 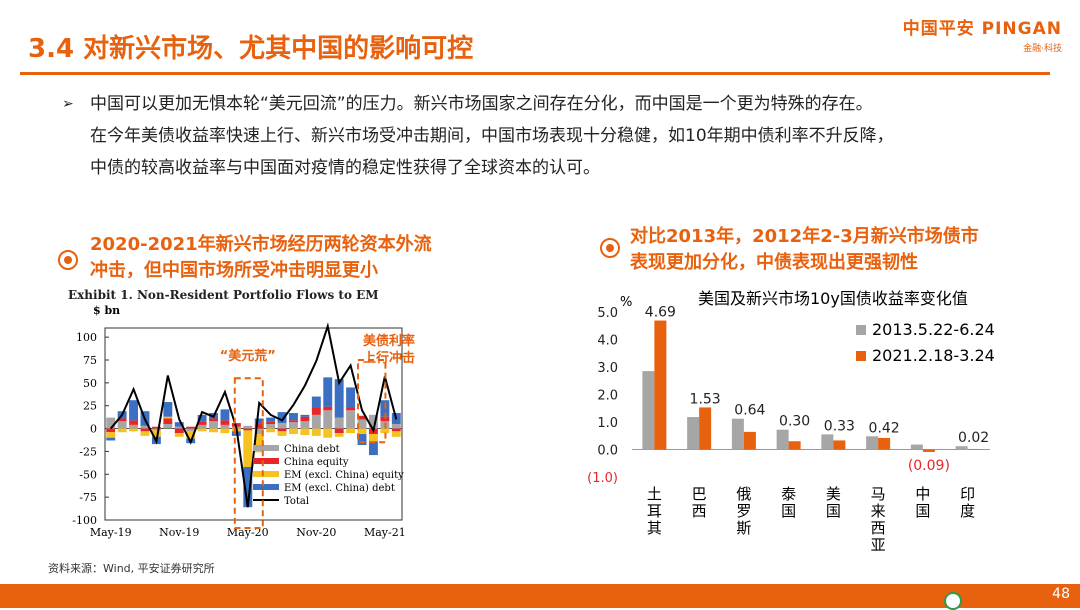 What do you see at coordinates (878, 494) in the screenshot?
I see `category-label-char: 马` at bounding box center [878, 494].